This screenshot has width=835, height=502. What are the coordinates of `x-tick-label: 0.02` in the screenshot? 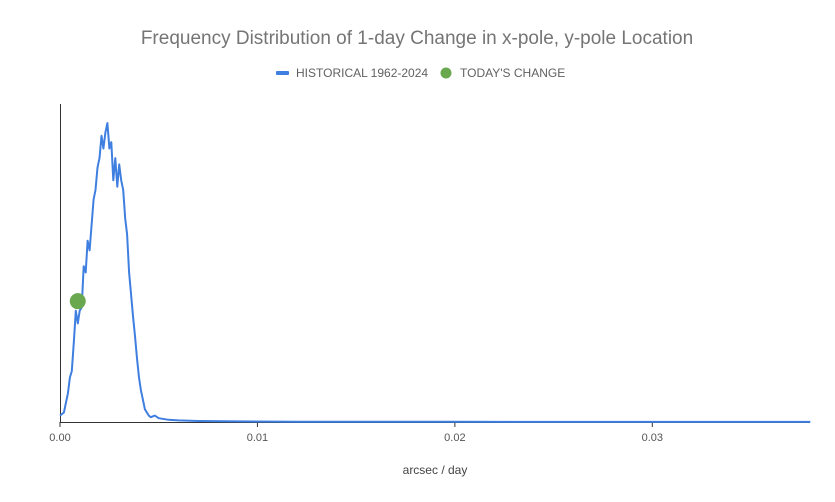 It's located at (454, 438).